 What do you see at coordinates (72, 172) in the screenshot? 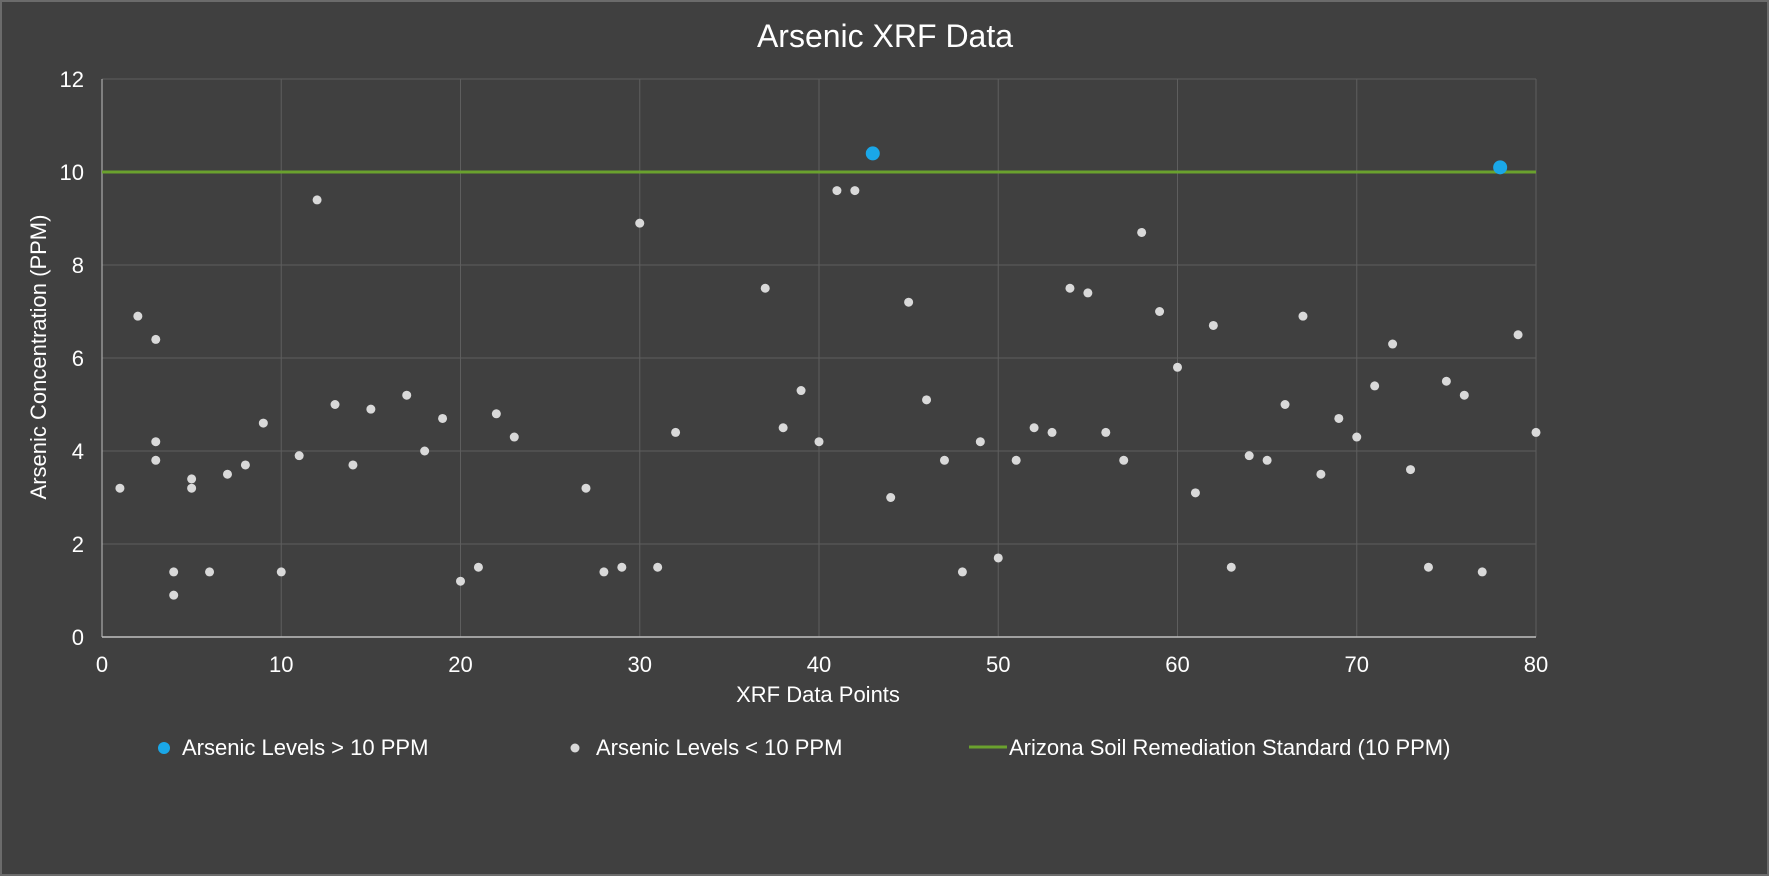
I see `y-tick-label: 10` at bounding box center [72, 172].